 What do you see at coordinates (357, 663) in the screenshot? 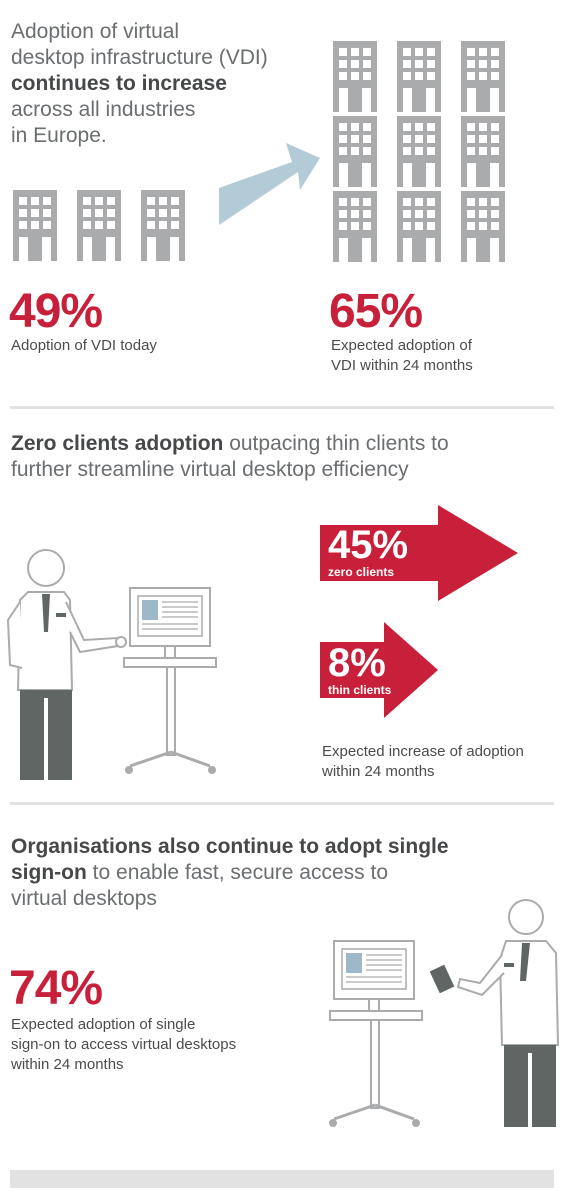
I see `thin-clients-percentage: 8%` at bounding box center [357, 663].